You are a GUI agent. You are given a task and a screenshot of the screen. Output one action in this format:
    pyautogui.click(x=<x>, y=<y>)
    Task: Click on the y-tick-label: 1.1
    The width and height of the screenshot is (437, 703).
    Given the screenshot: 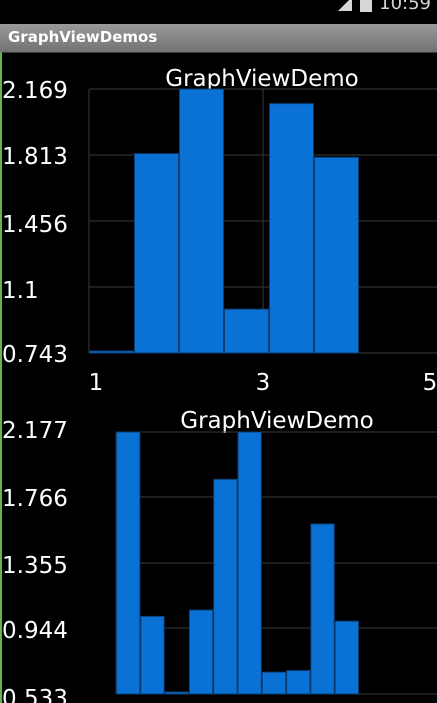 What is the action you would take?
    pyautogui.click(x=20, y=291)
    